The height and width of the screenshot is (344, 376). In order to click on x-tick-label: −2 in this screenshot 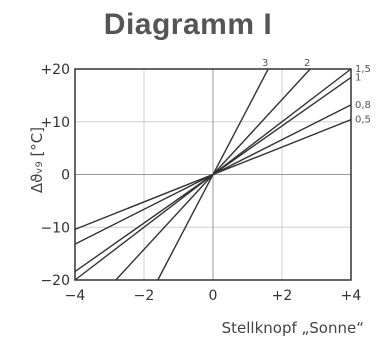, I will do `click(144, 296)`.